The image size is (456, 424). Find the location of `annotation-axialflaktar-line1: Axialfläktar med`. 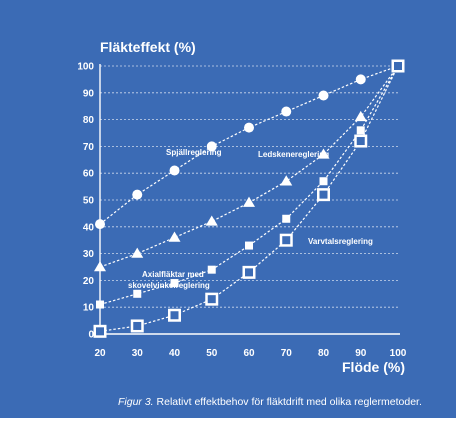

annotation-axialflaktar-line1: Axialfläktar med is located at coordinates (173, 274).